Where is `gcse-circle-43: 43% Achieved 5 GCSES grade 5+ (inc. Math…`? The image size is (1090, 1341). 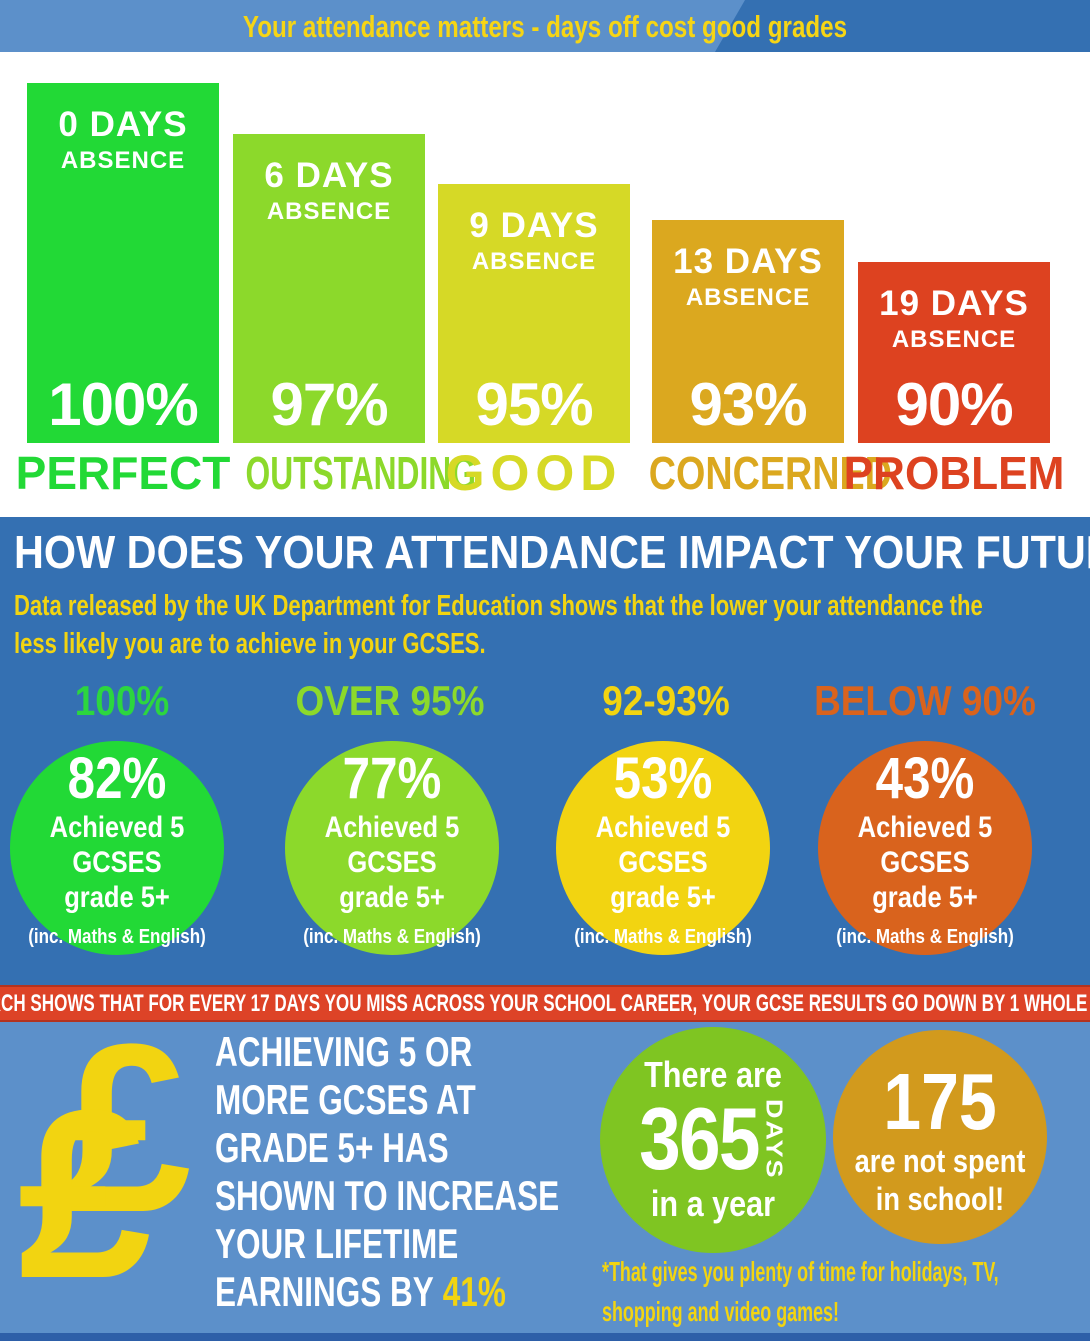 gcse-circle-43: 43% Achieved 5 GCSES grade 5+ (inc. Math… is located at coordinates (925, 848).